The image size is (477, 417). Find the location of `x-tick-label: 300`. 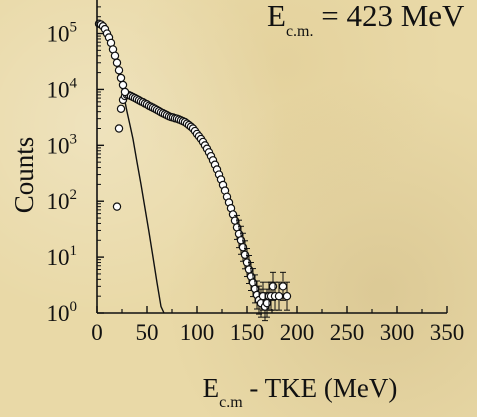

x-tick-label: 300 is located at coordinates (397, 332).